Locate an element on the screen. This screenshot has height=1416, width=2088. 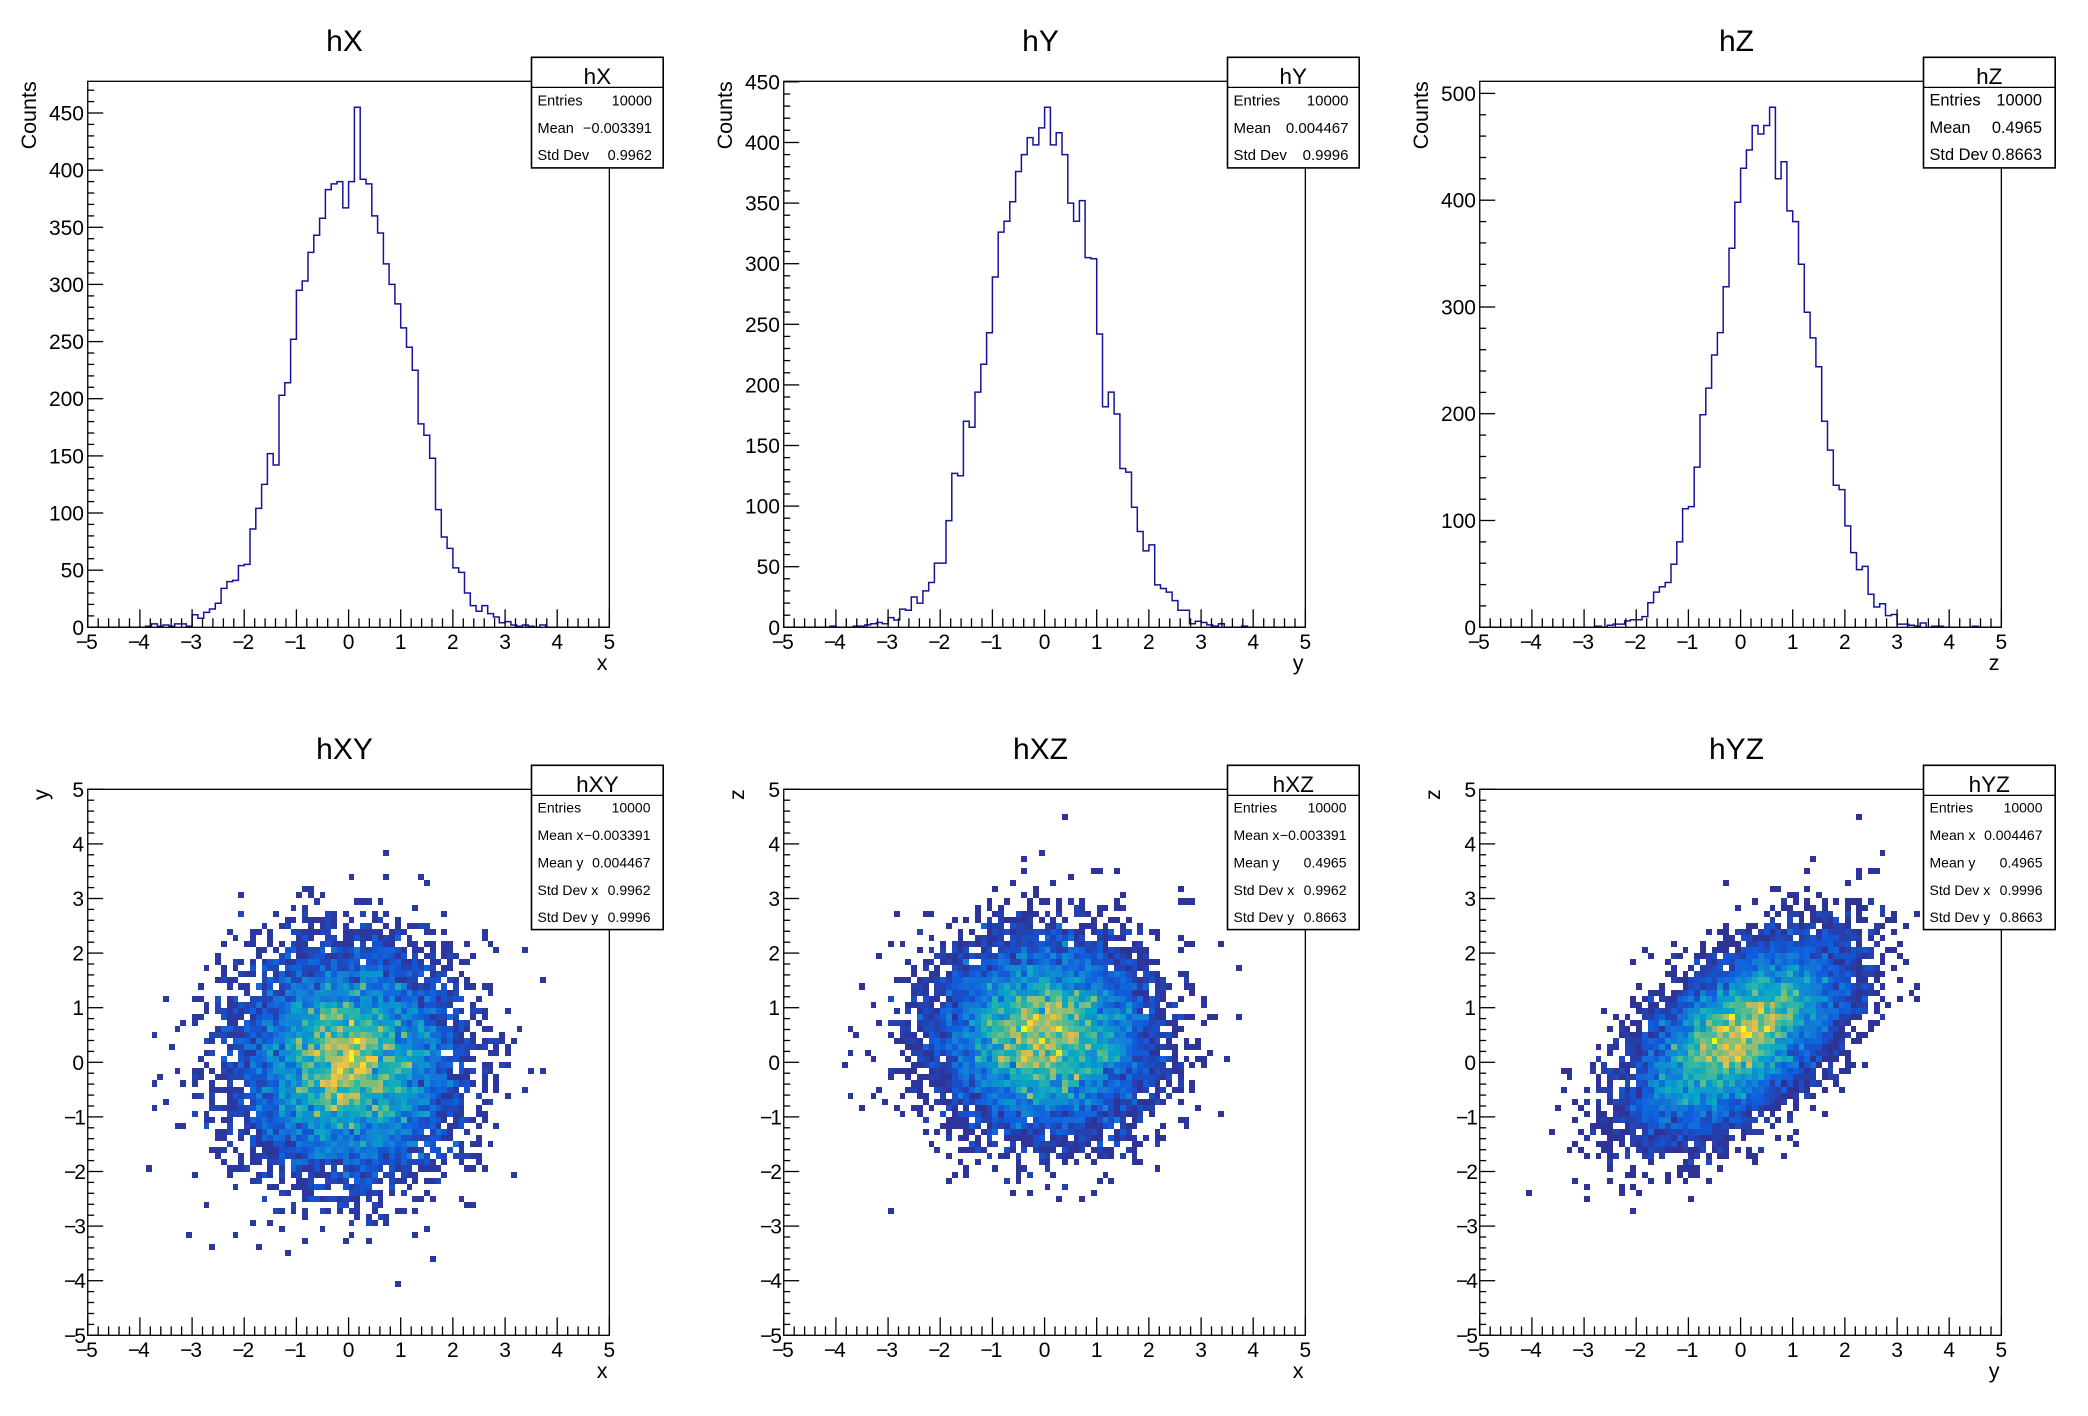
svg-text: −0.003391 is located at coordinates (1313, 835).